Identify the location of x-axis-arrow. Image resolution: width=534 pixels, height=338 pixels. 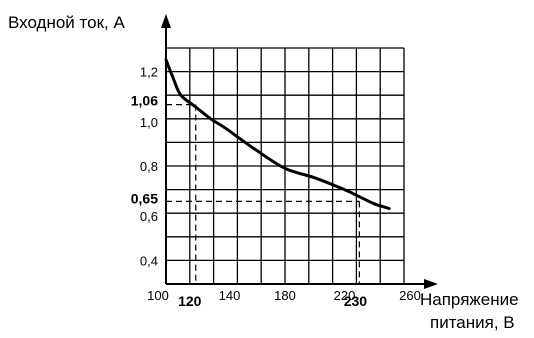
(431, 284).